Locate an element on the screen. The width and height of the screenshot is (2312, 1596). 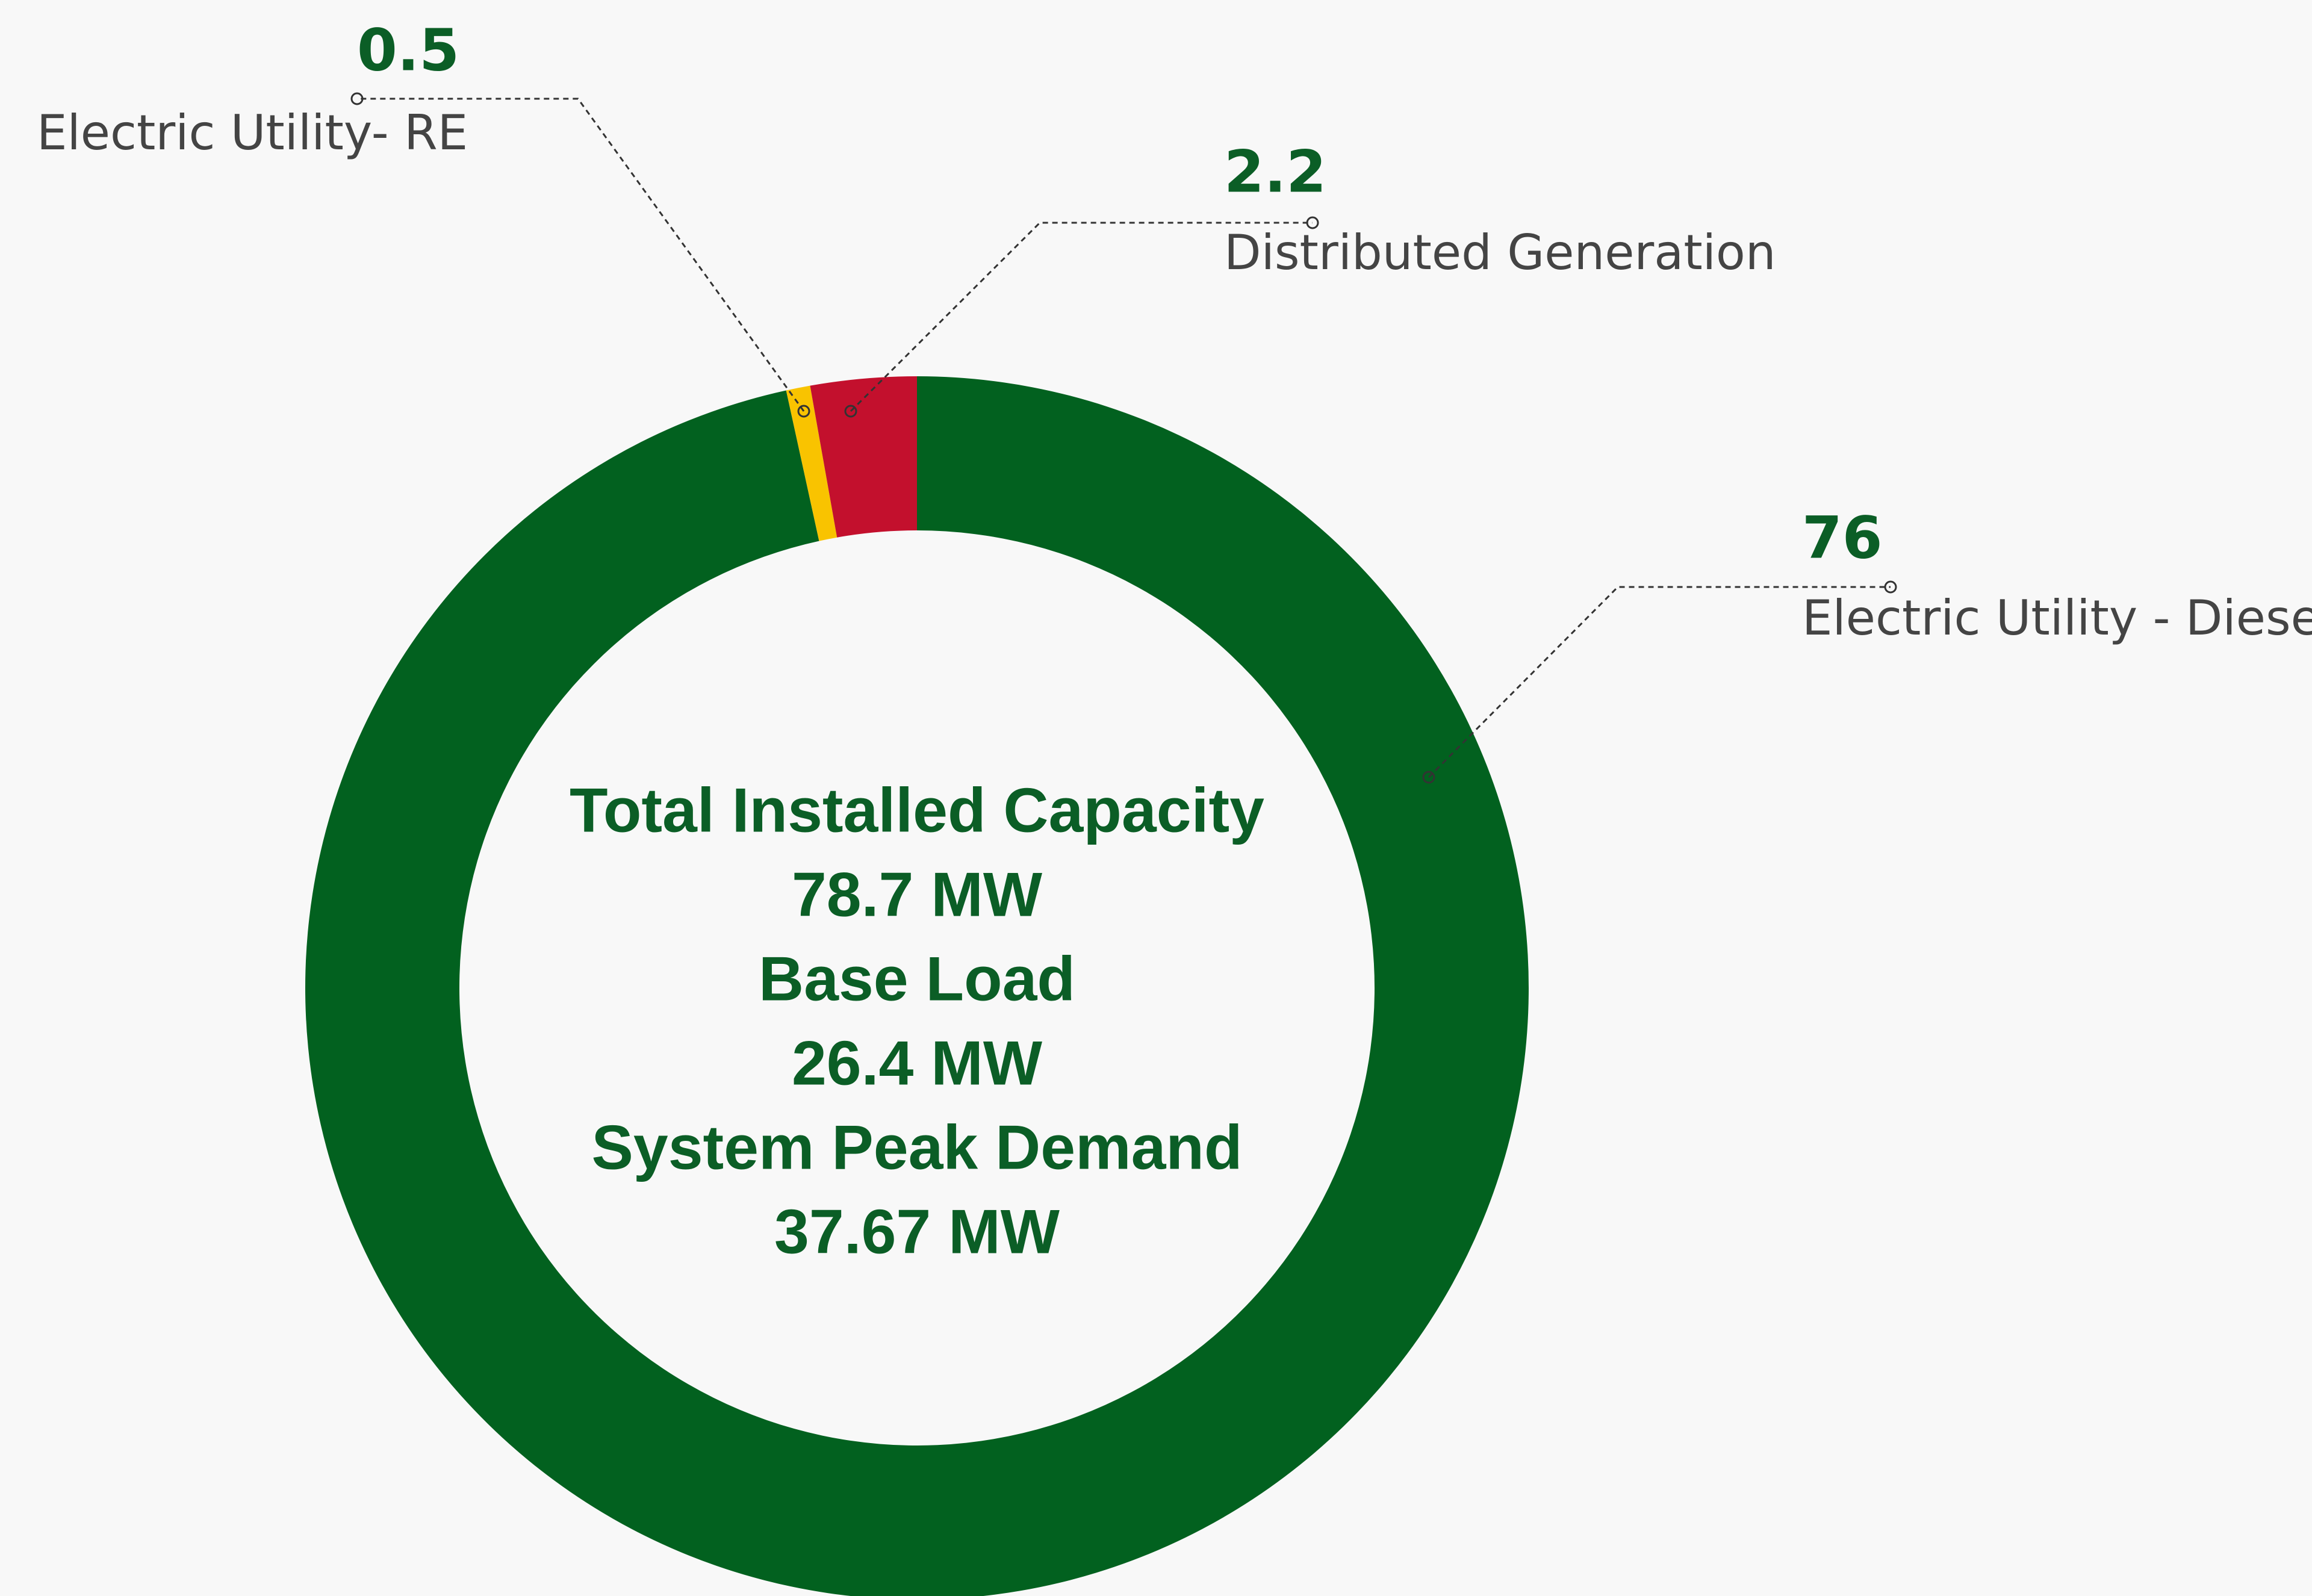
center-text: Total Installed Capacity is located at coordinates (917, 810).